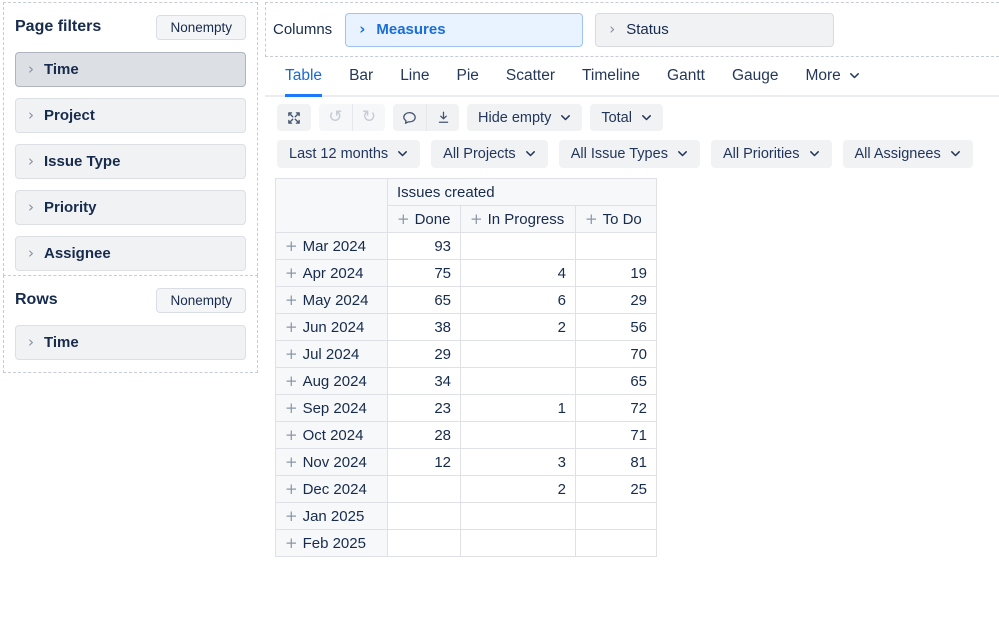 The image size is (999, 618). Describe the element at coordinates (907, 154) in the screenshot. I see `filter-assignees-dropdown: All Assignees` at that location.